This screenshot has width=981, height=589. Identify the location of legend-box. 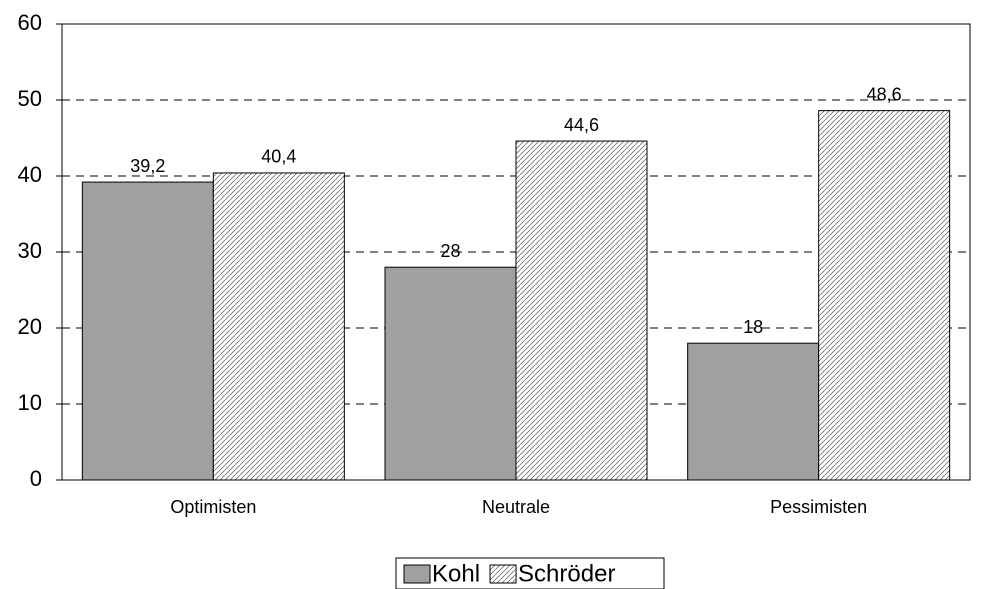
(530, 573).